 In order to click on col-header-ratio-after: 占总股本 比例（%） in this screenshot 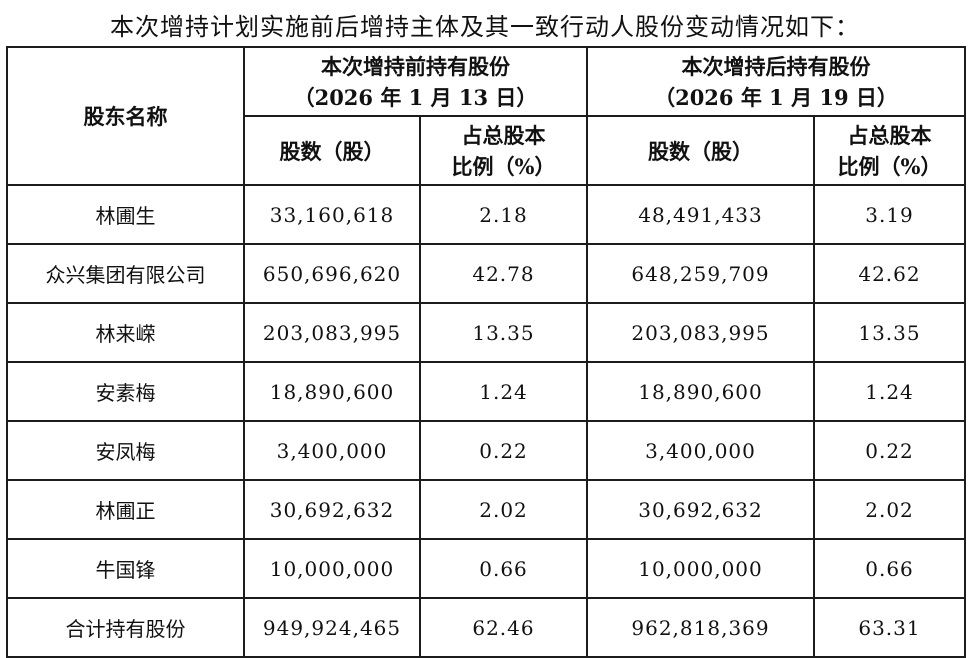, I will do `click(889, 150)`.